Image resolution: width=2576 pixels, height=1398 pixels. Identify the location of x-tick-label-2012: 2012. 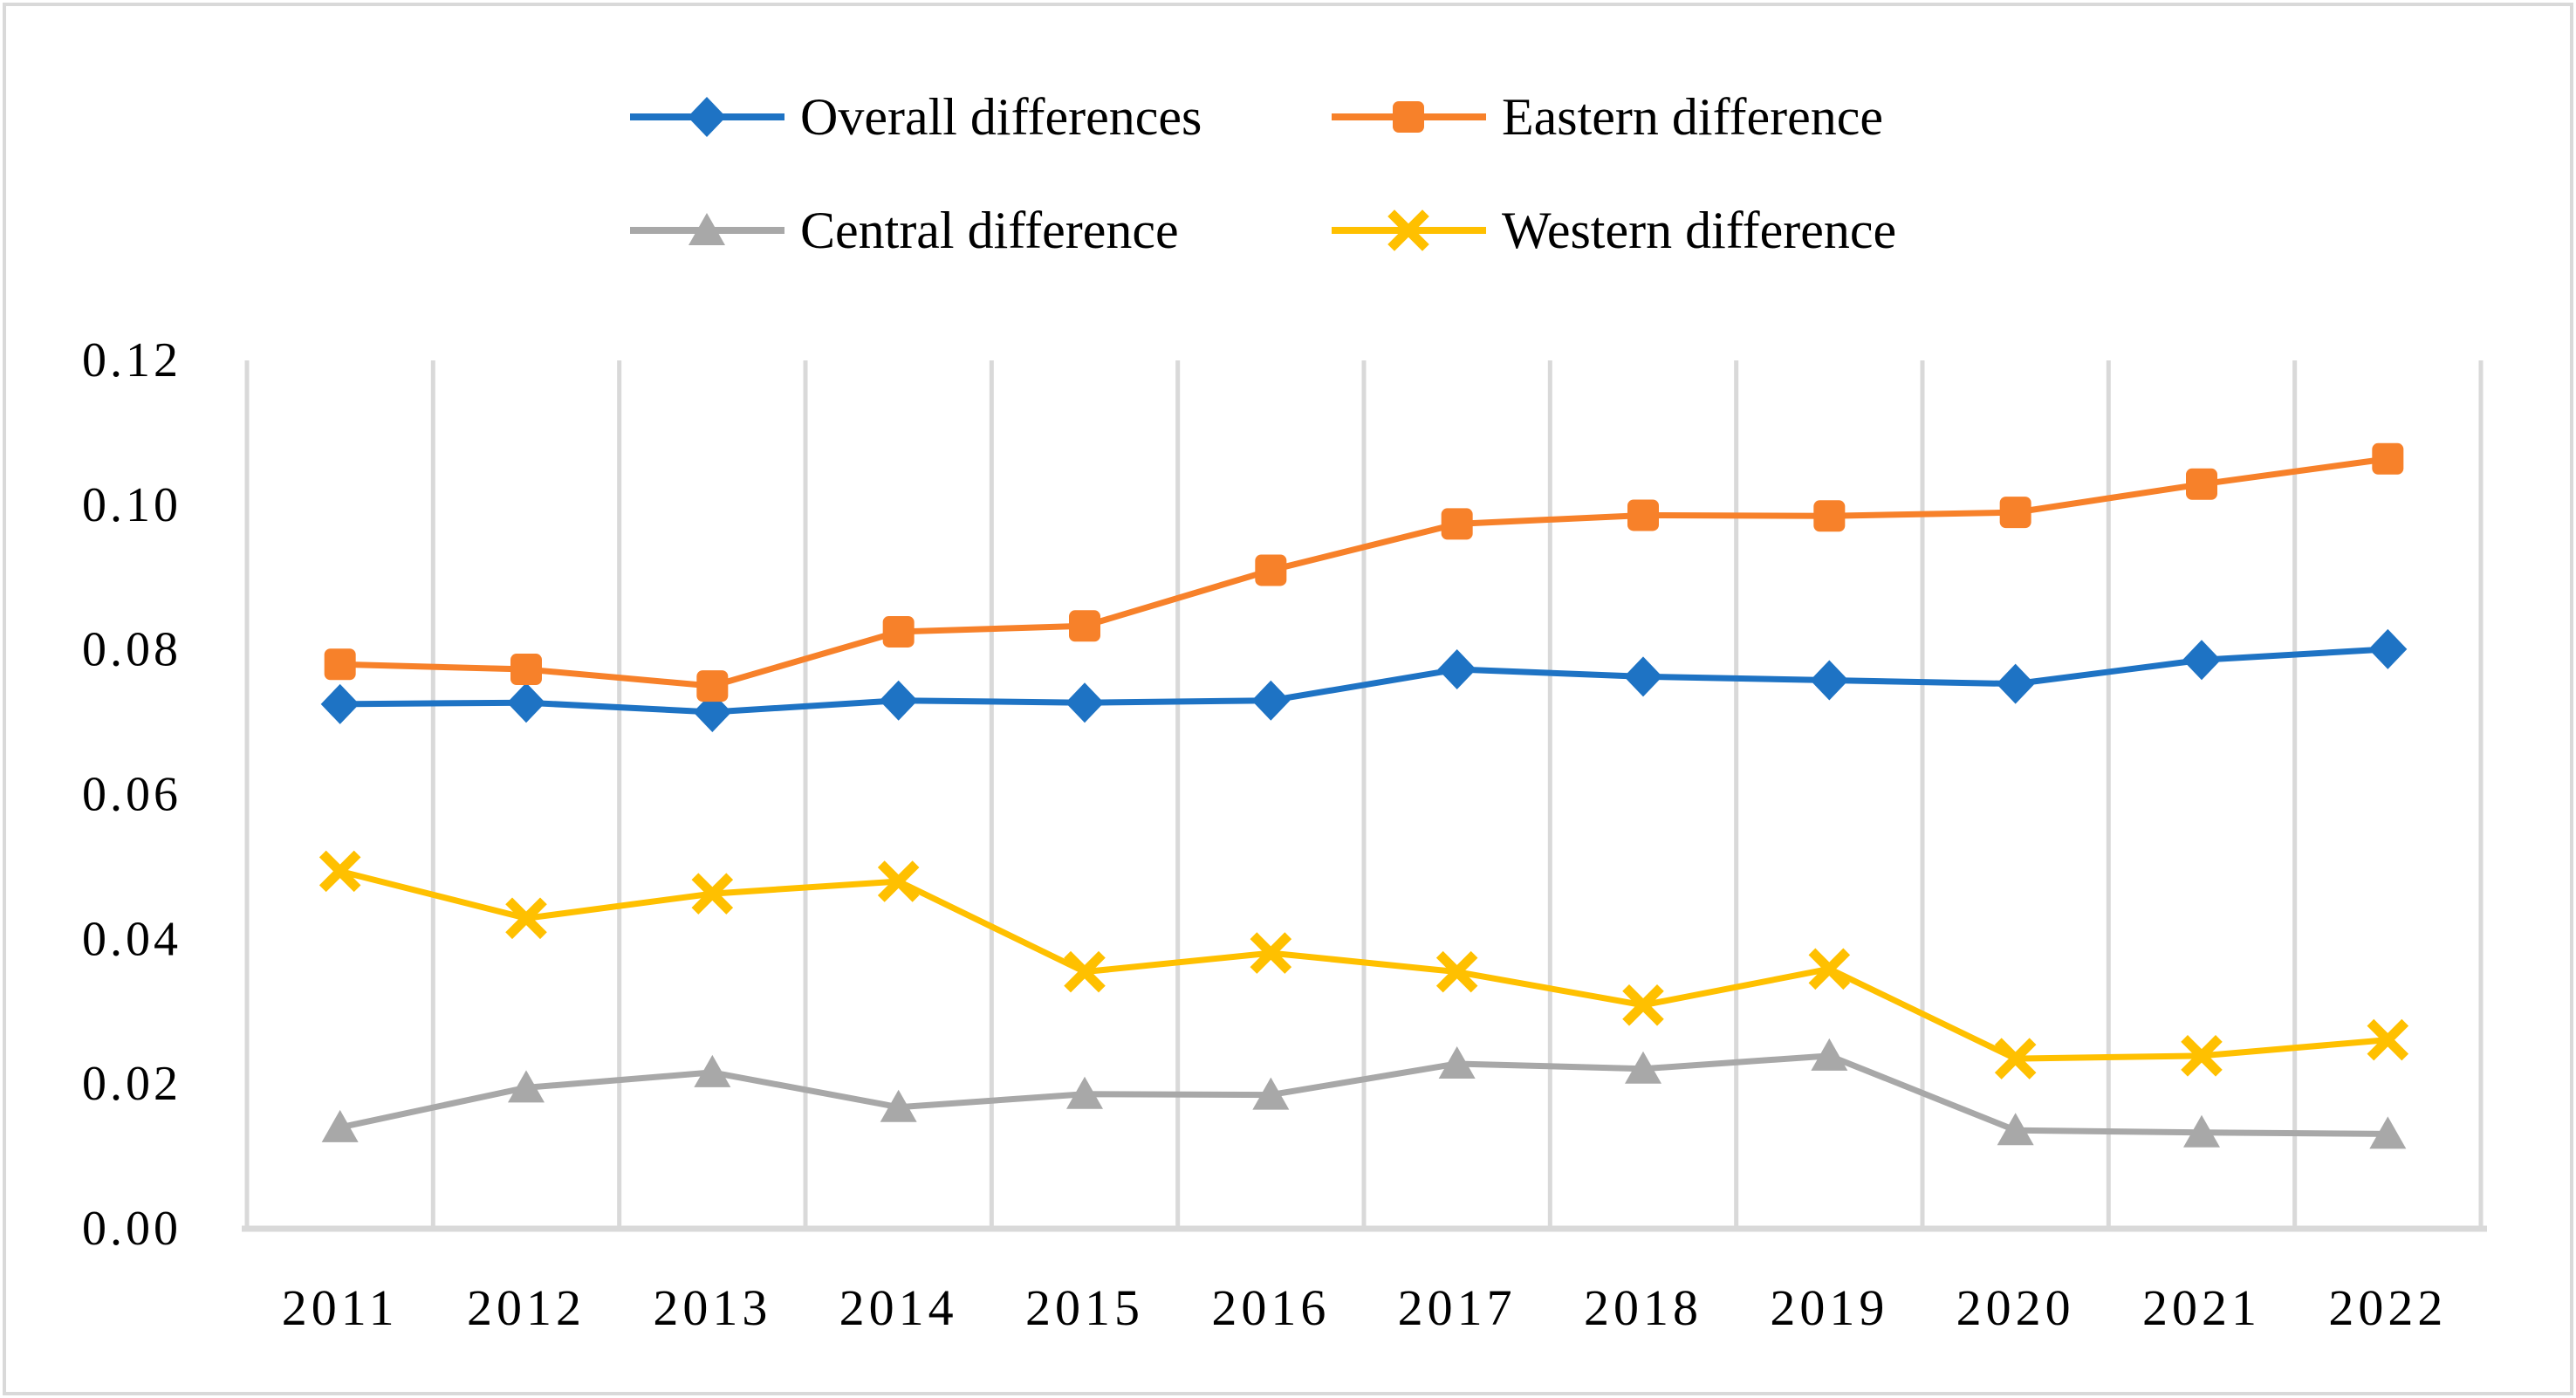
(526, 1308).